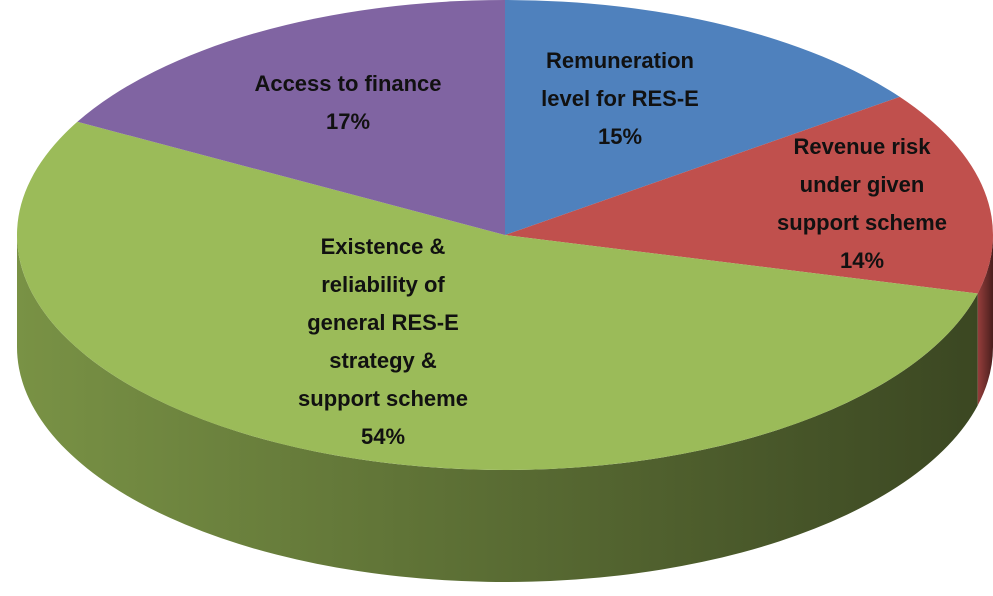 This screenshot has height=596, width=993. I want to click on value-label: 17%, so click(348, 121).